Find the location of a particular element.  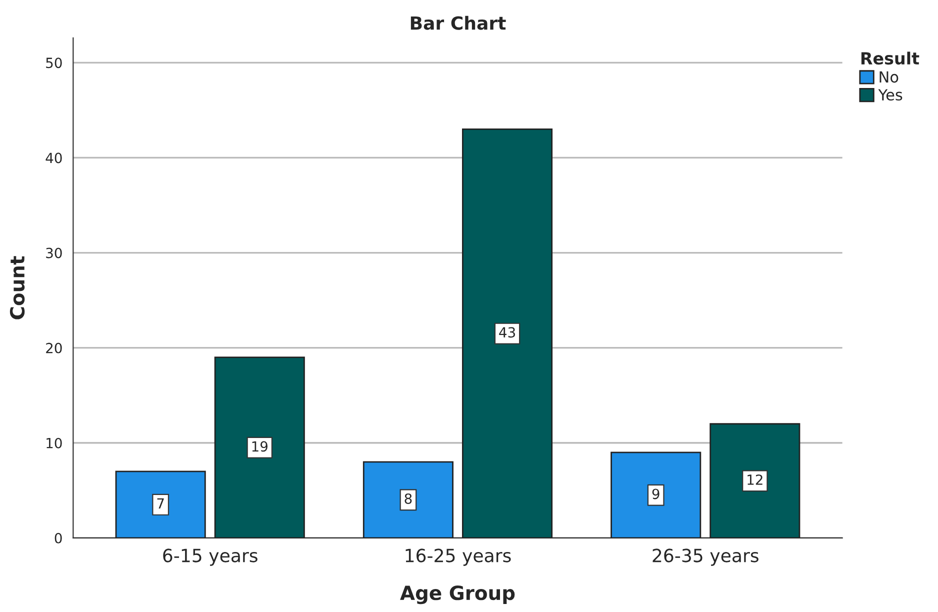

data-label: 8 is located at coordinates (408, 498).